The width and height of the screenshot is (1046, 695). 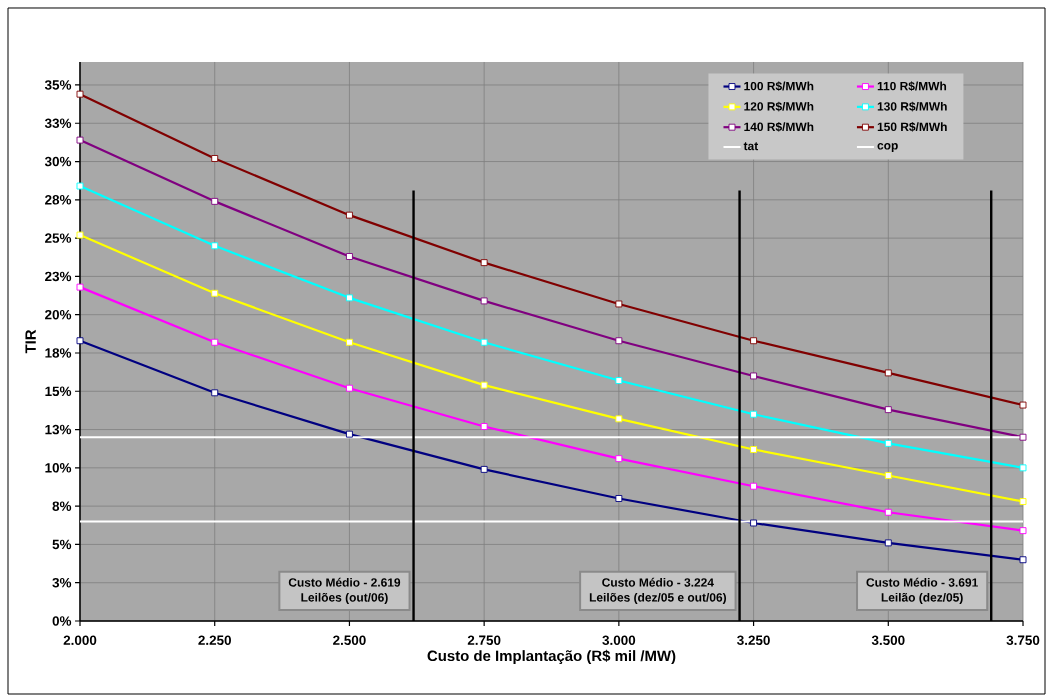 I want to click on y-tick-label: 28%, so click(x=58, y=200).